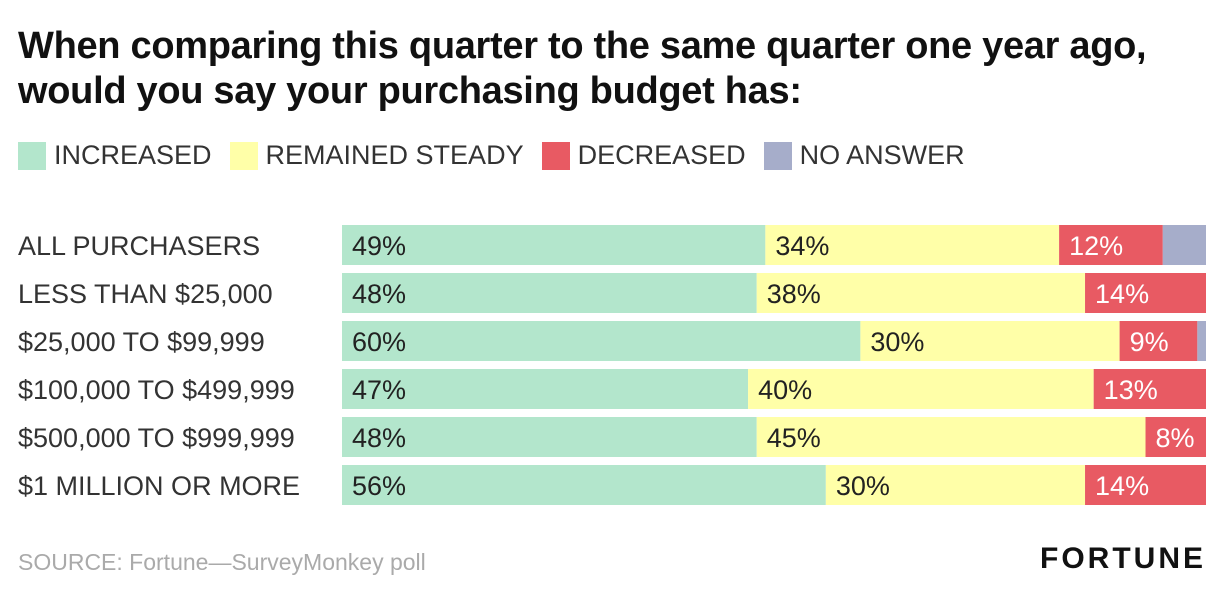 This screenshot has height=600, width=1224. I want to click on data-label-increased-2: 48%, so click(379, 294).